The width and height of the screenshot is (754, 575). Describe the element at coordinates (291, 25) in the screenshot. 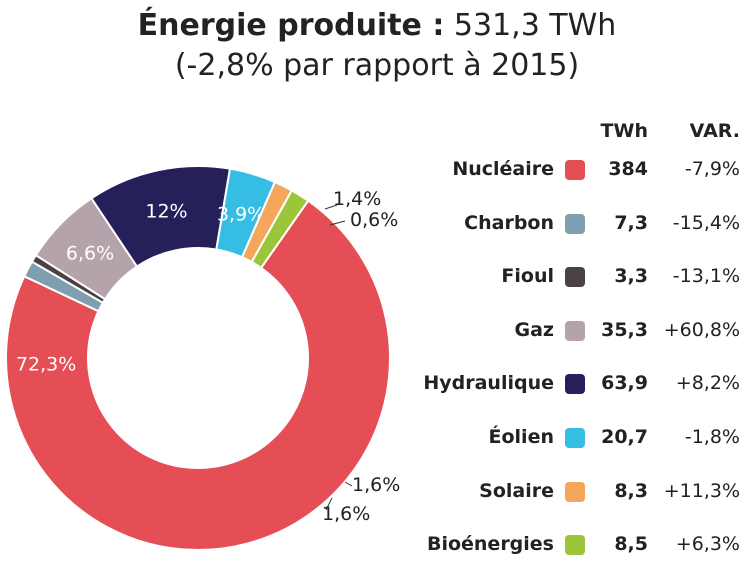

I see `chart-title-bold: Énergie produite :` at that location.